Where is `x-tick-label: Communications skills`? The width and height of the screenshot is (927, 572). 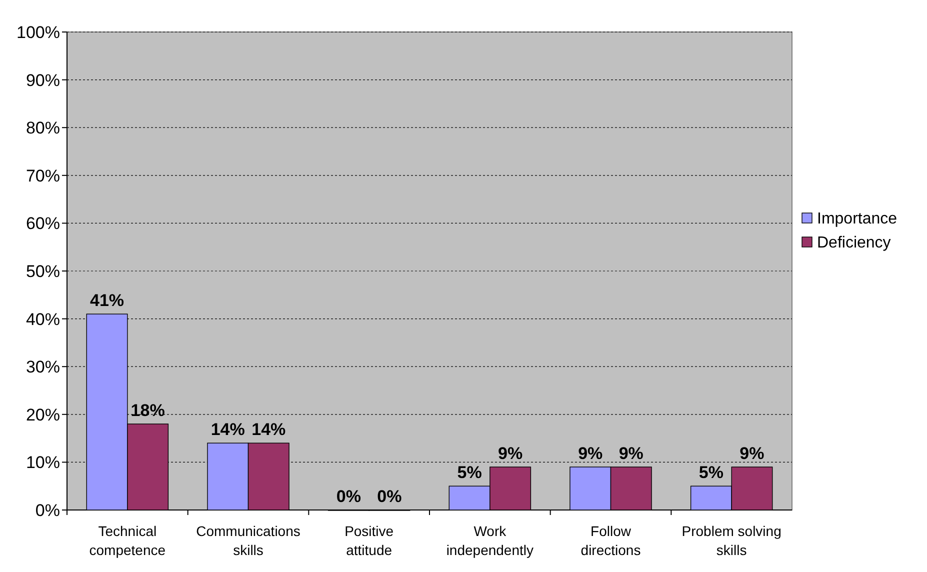
x-tick-label: Communications skills is located at coordinates (248, 540).